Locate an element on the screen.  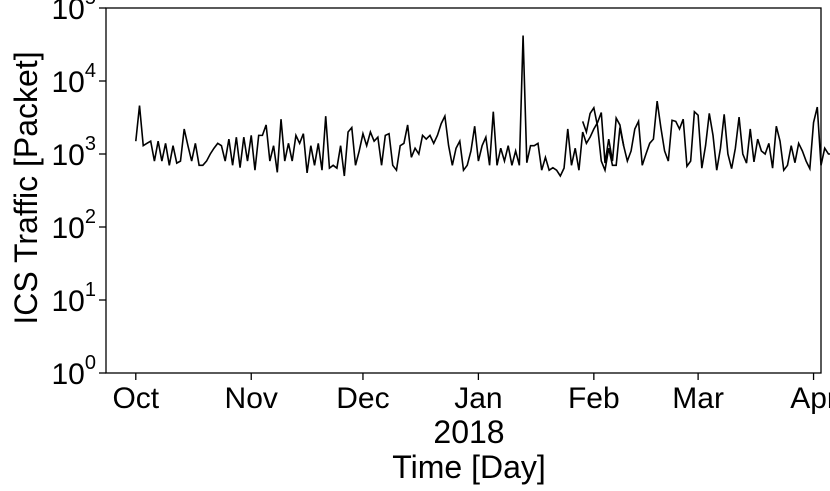
y-tick-label: 105 is located at coordinates (74, 13).